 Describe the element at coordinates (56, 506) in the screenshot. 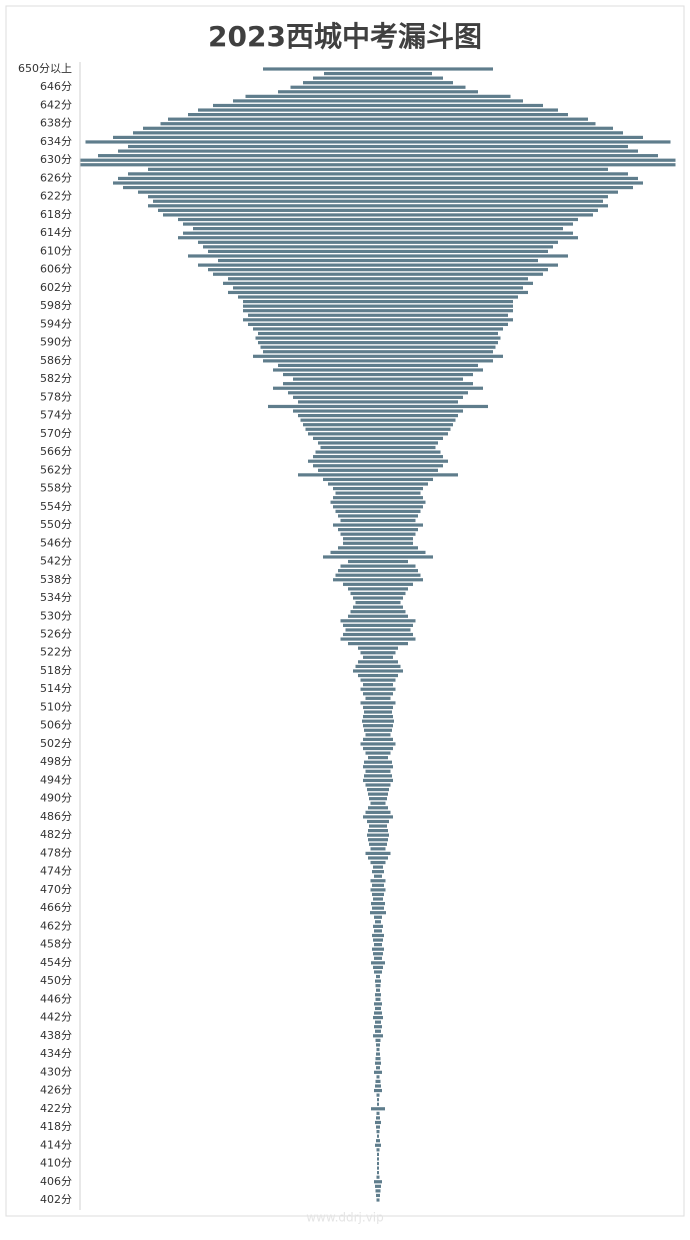

I see `y-tick-label: 554分` at that location.